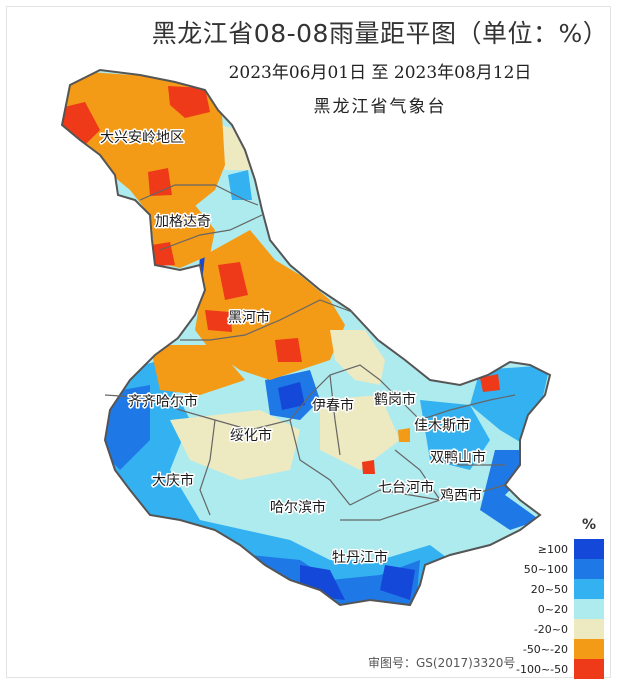 This screenshot has width=618, height=685. I want to click on city-label-qiqihar: 齐齐哈尔市, so click(163, 401).